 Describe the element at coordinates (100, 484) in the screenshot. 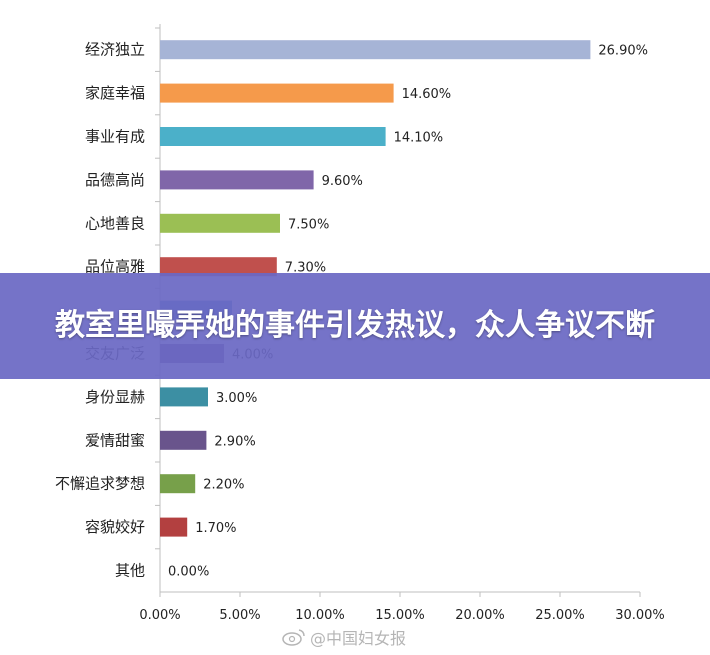

I see `category-label: 不懈追求梦想` at that location.